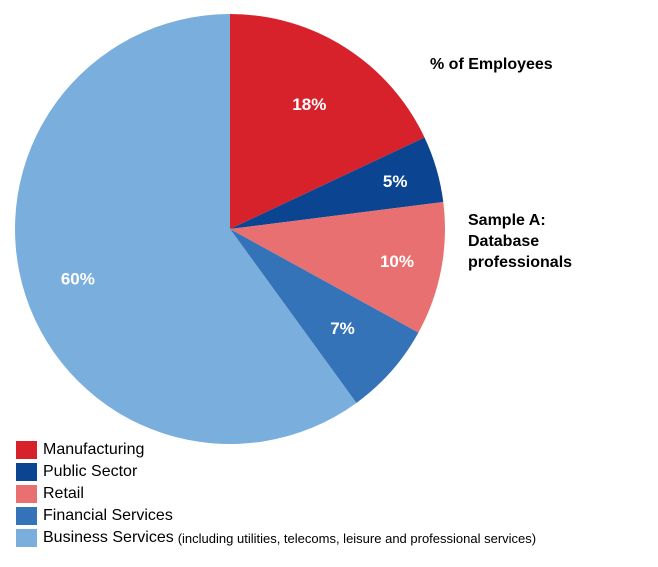 This screenshot has width=658, height=567. I want to click on subtitle-line-3: professionals, so click(520, 262).